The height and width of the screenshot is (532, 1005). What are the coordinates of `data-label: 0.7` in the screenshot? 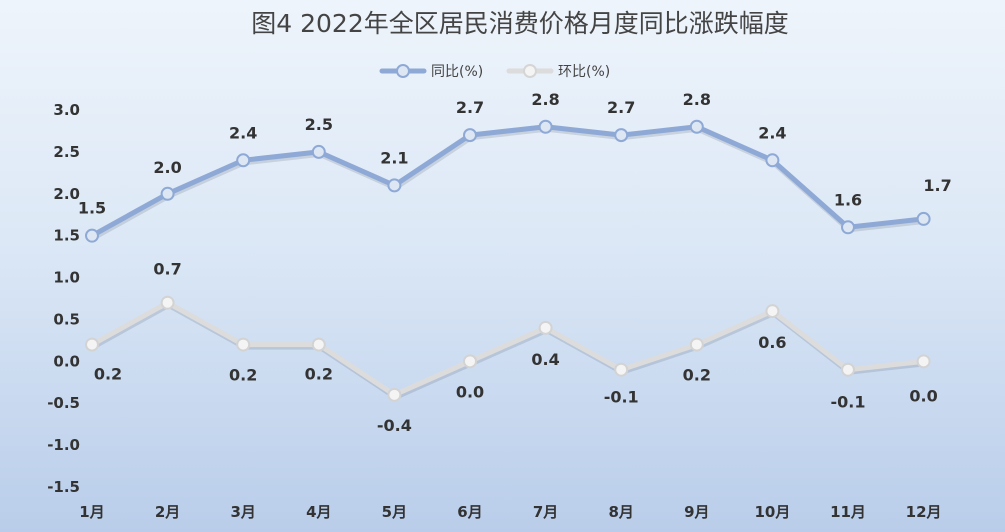 It's located at (167, 269).